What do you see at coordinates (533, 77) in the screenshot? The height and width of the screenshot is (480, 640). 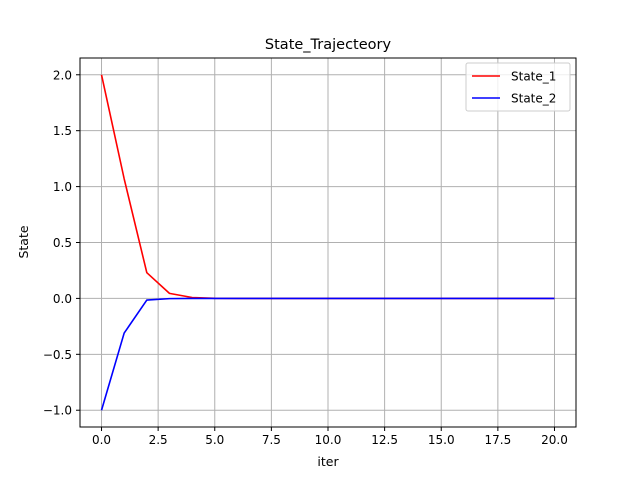 I see `legend-label: State_1` at bounding box center [533, 77].